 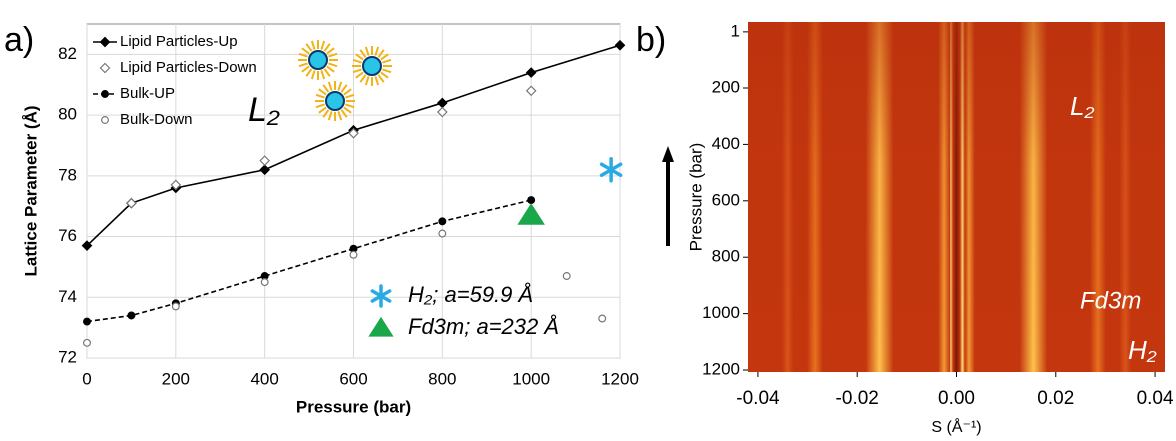 I want to click on x-tick-label: 0.02, so click(x=1055, y=398).